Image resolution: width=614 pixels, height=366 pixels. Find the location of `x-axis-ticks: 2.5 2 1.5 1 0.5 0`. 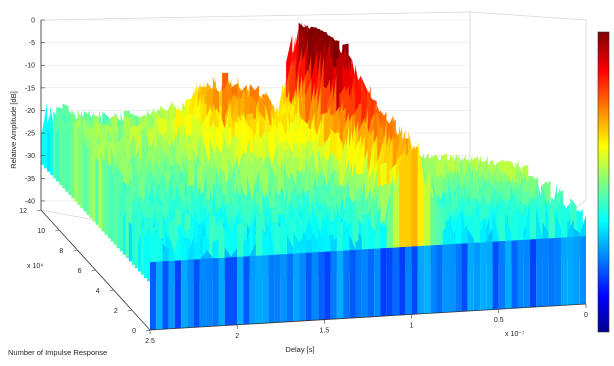

x-axis-ticks: 2.5 2 1.5 1 0.5 0 is located at coordinates (366, 324).